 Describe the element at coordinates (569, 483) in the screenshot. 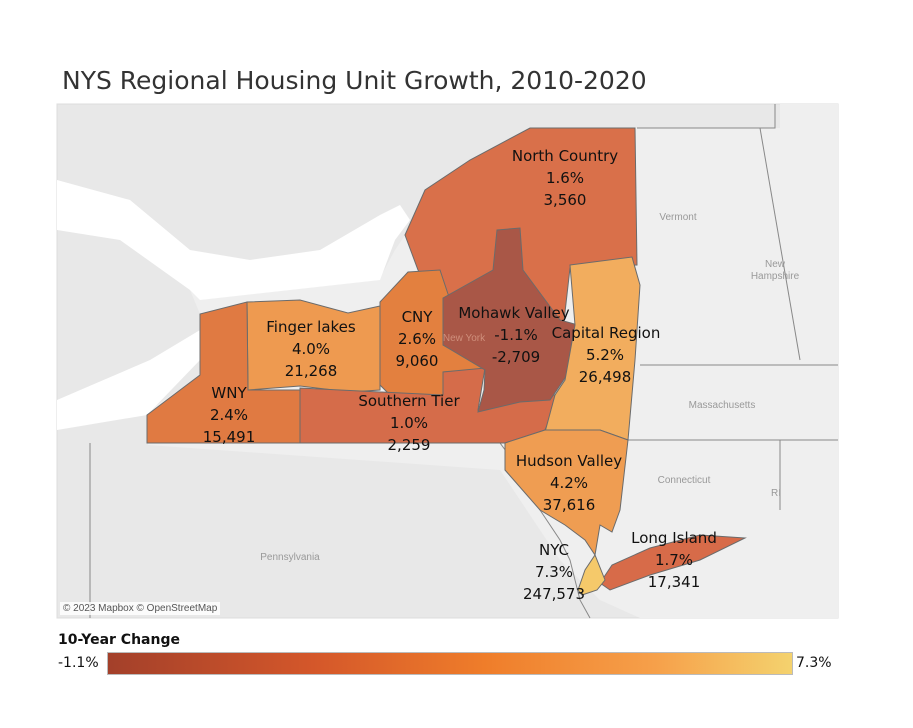

I see `svg-text: 4.2%` at that location.